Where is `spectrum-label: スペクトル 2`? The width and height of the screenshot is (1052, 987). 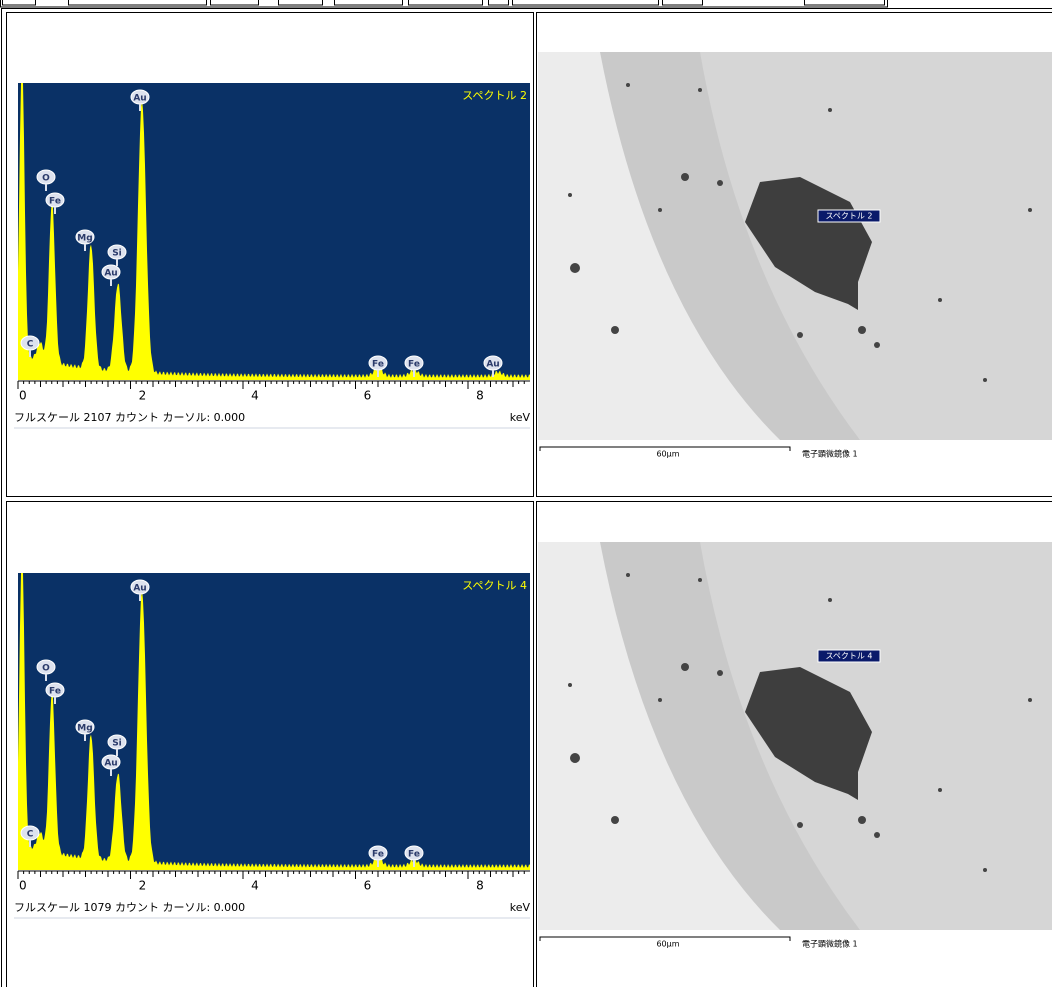 spectrum-label: スペクトル 2 is located at coordinates (494, 95).